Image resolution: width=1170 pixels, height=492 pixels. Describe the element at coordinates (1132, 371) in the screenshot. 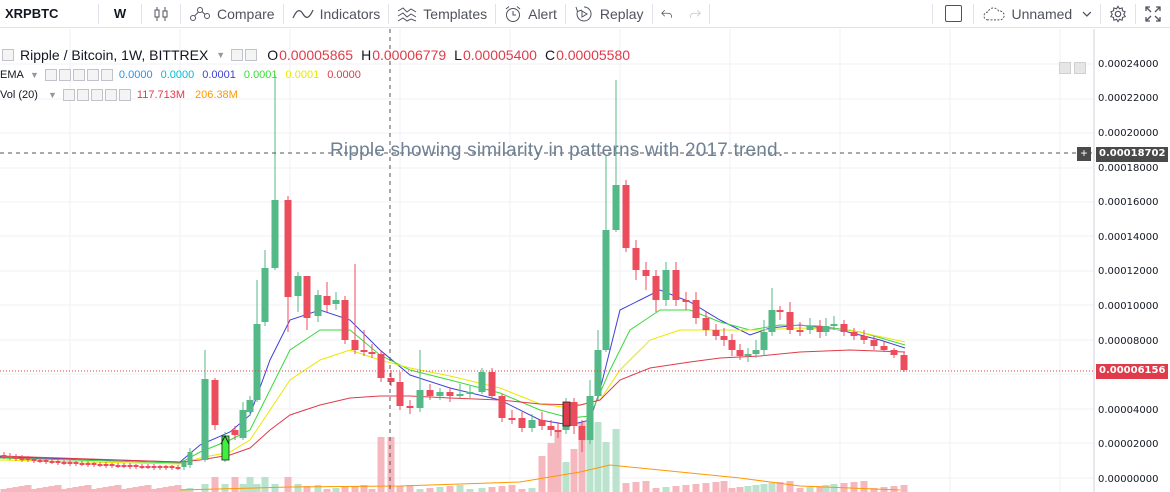

I see `last-price-tag: 0.00006156` at that location.